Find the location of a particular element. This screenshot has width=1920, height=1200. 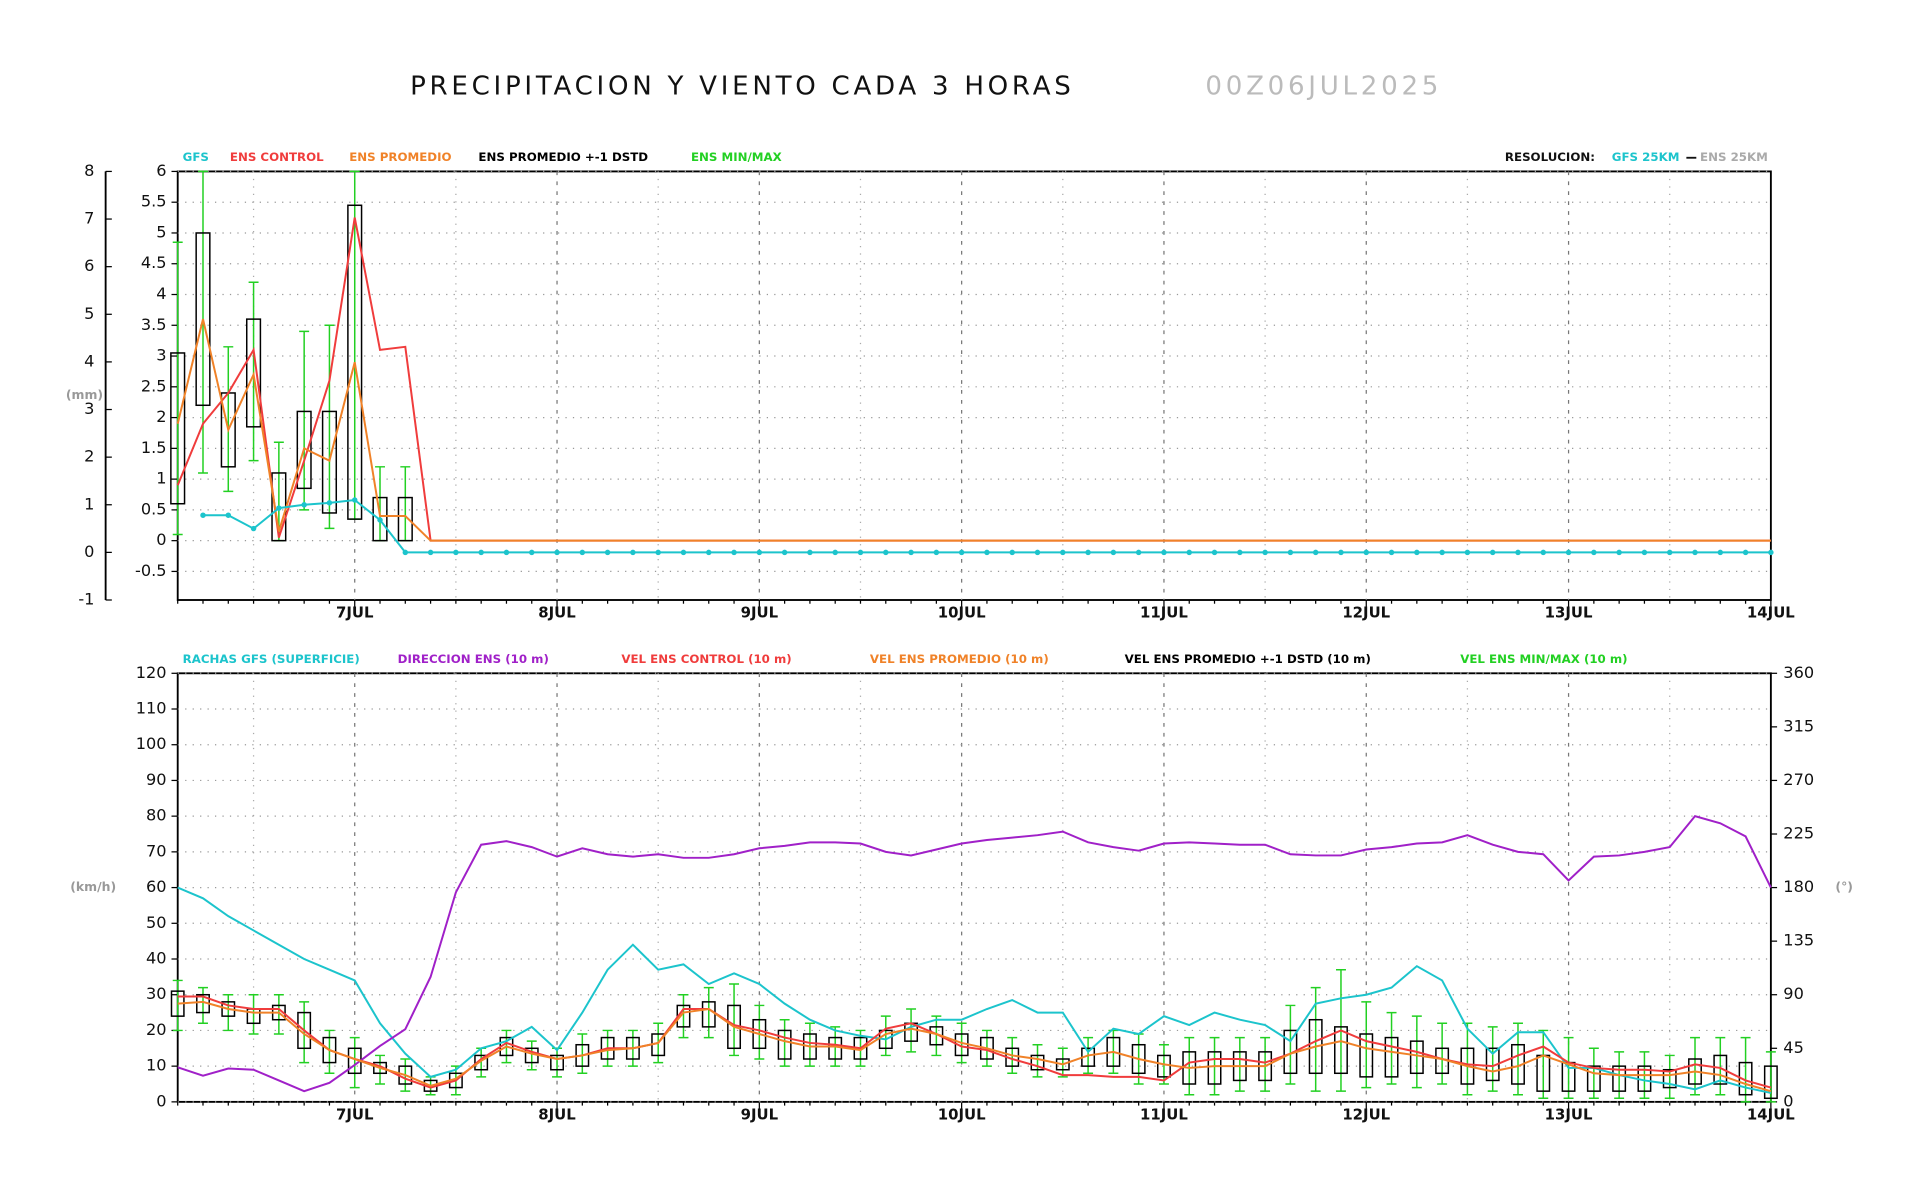

y2-axis-label: (°) is located at coordinates (1844, 886).